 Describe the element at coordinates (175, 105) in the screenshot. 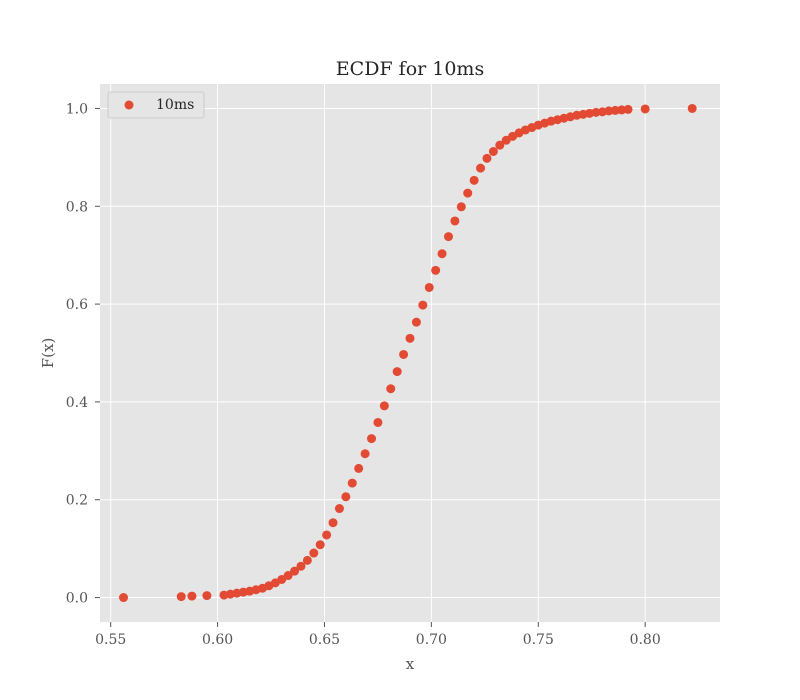

I see `legend-label: 10ms` at that location.